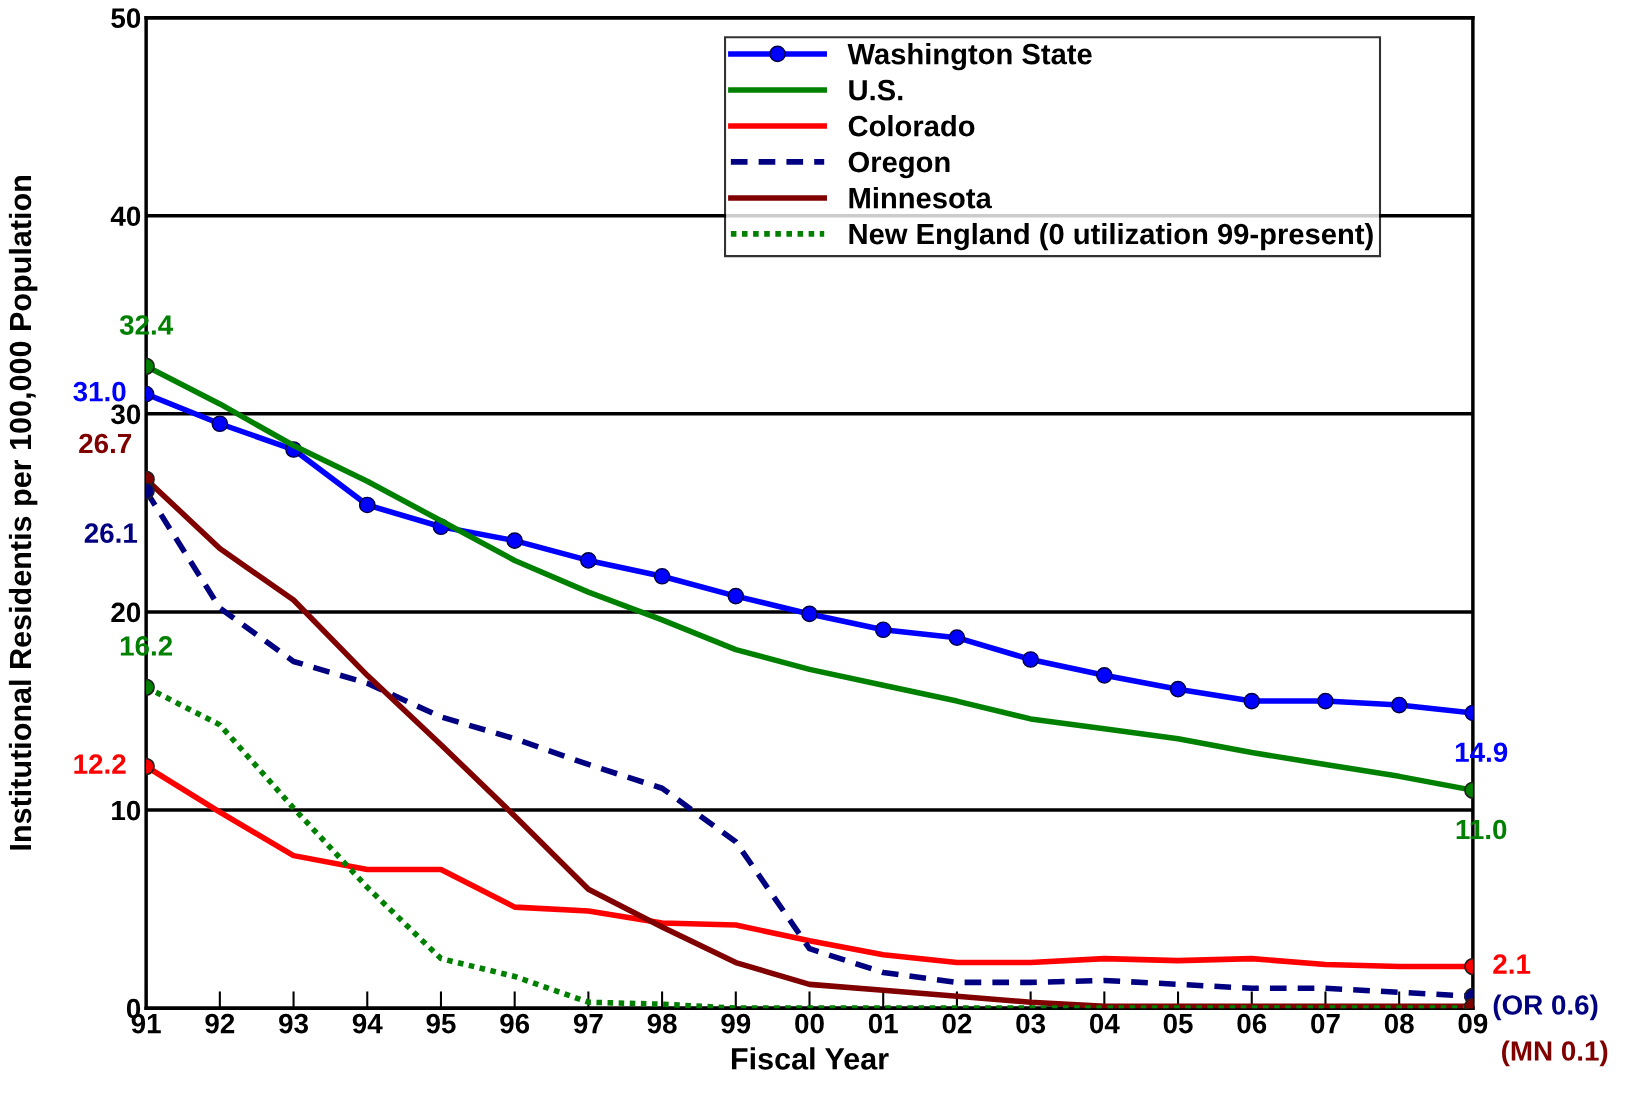  What do you see at coordinates (957, 1023) in the screenshot?
I see `x-tick-label: 02` at bounding box center [957, 1023].